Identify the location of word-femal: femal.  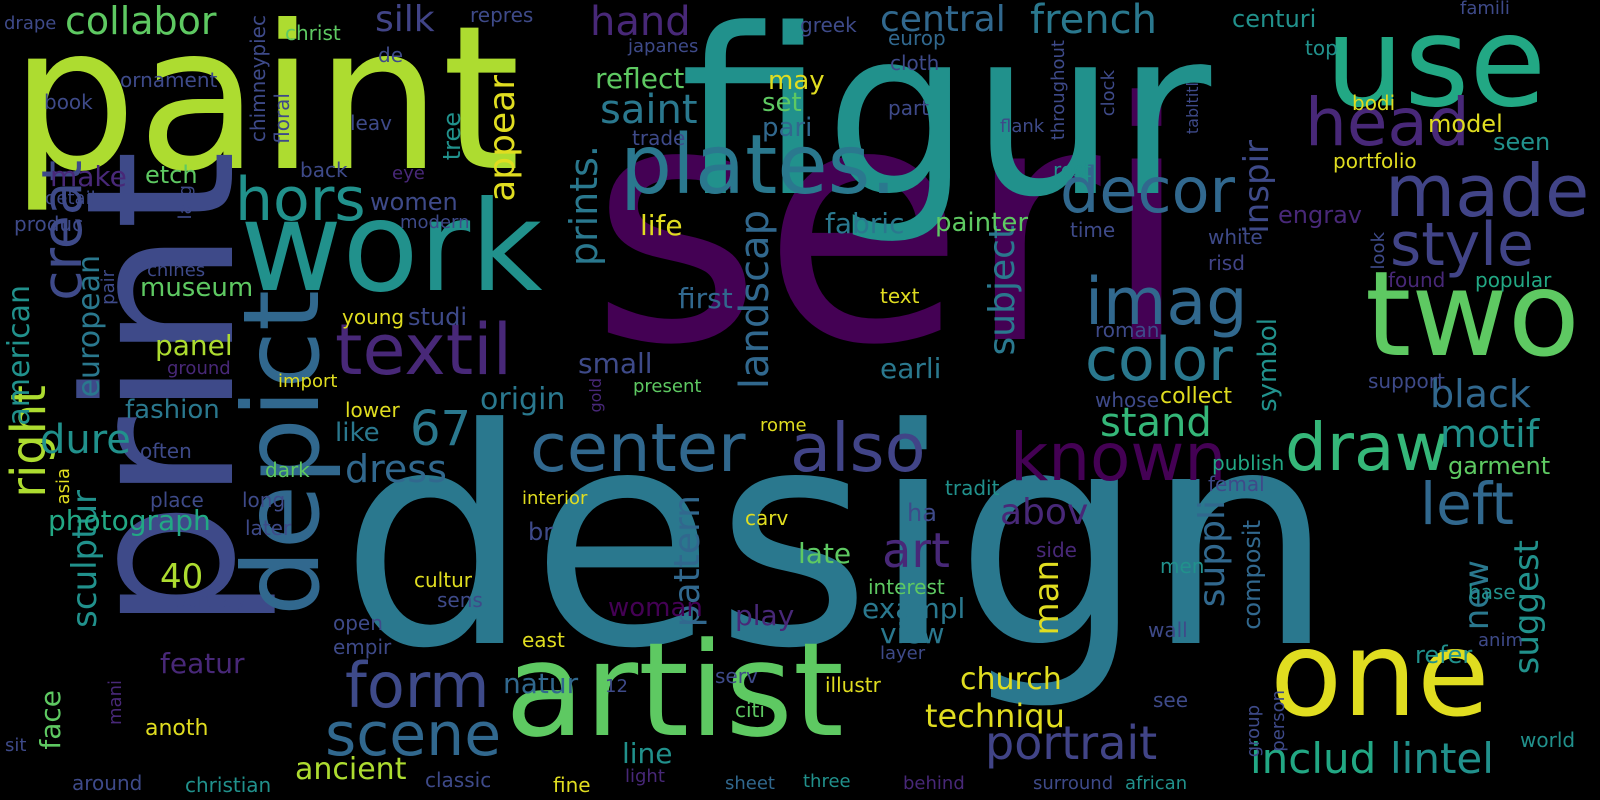
(1236, 484).